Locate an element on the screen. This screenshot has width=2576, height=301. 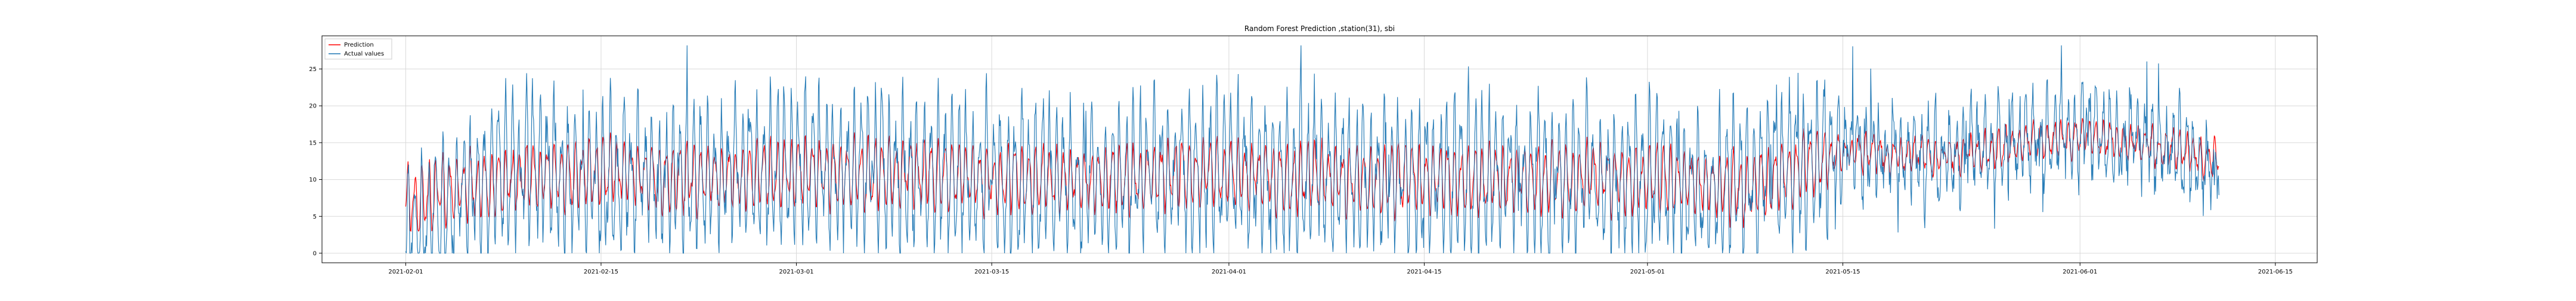
legend-label-prediction: Prediction is located at coordinates (359, 45).